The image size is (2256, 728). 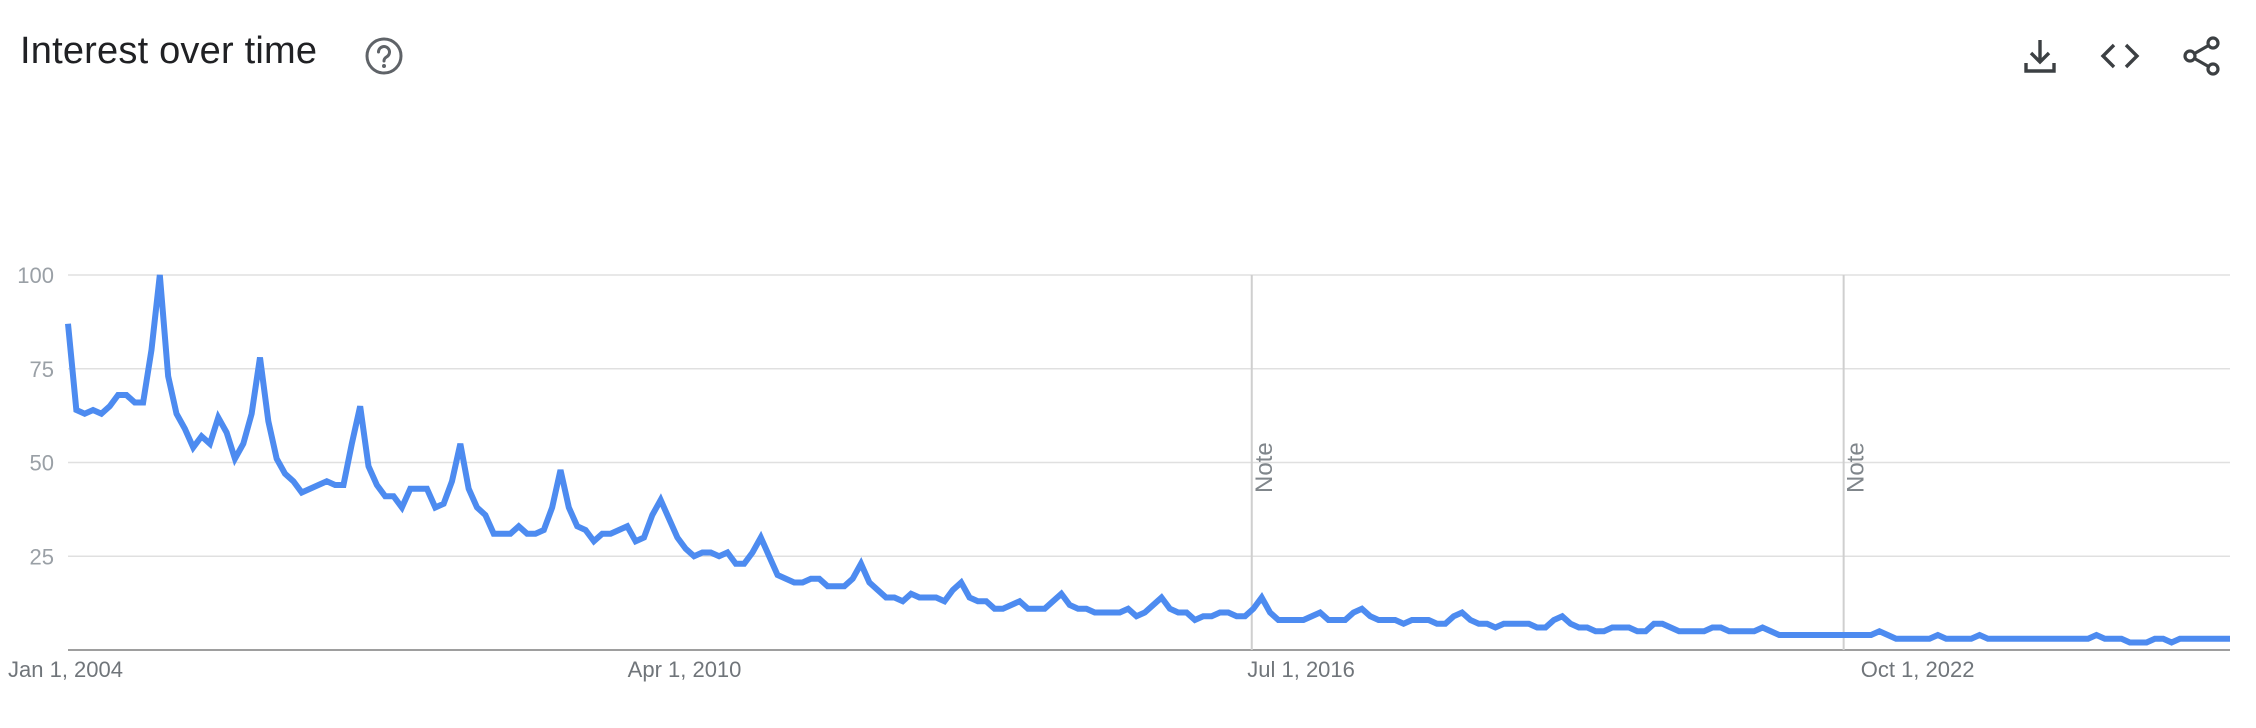 I want to click on x-tick-label: Jul 1, 2016, so click(x=1301, y=669).